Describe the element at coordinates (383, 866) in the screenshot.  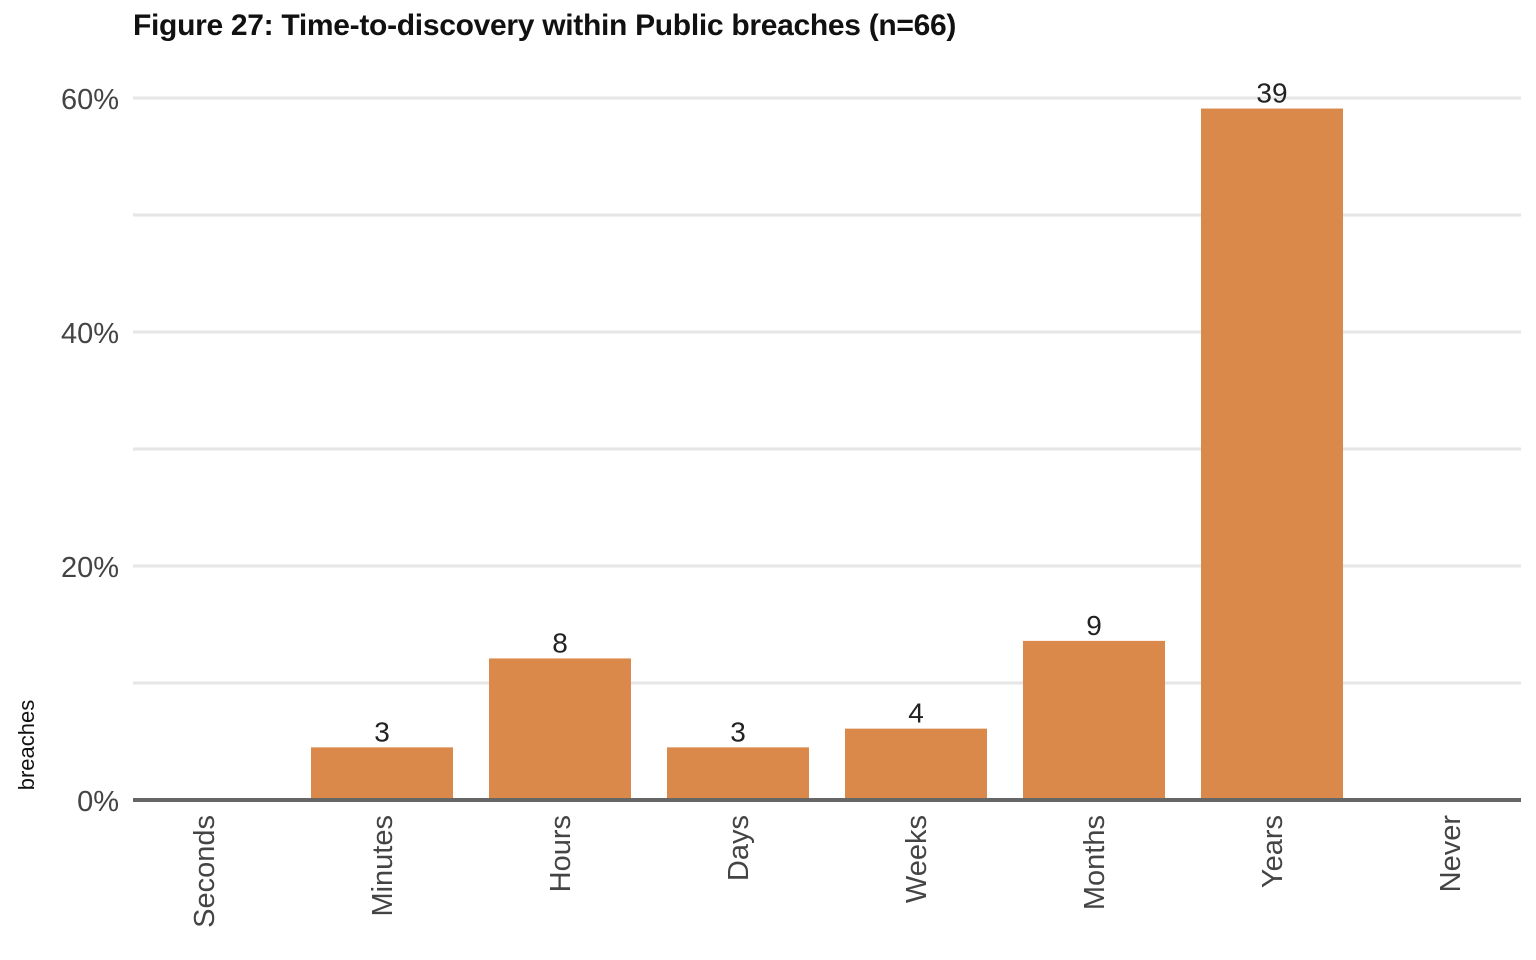
I see `x-tick-label-minutes: Minutes` at that location.